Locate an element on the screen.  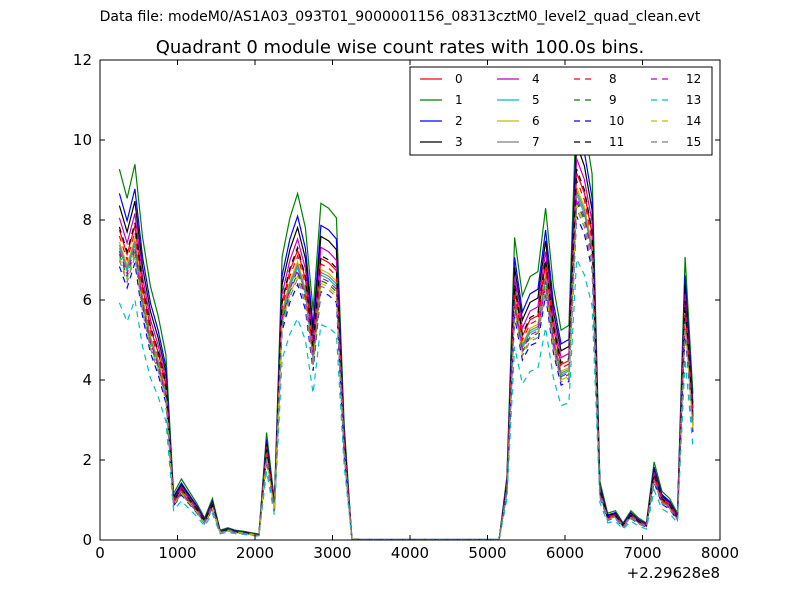
y-tick-label: 0 is located at coordinates (87, 540).